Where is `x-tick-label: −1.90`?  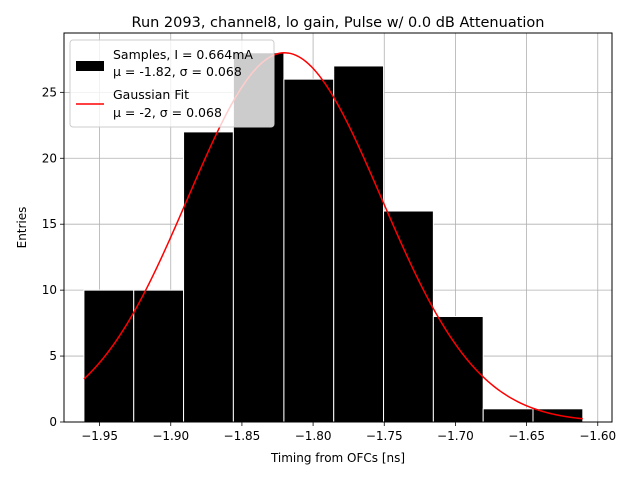
x-tick-label: −1.90 is located at coordinates (170, 436).